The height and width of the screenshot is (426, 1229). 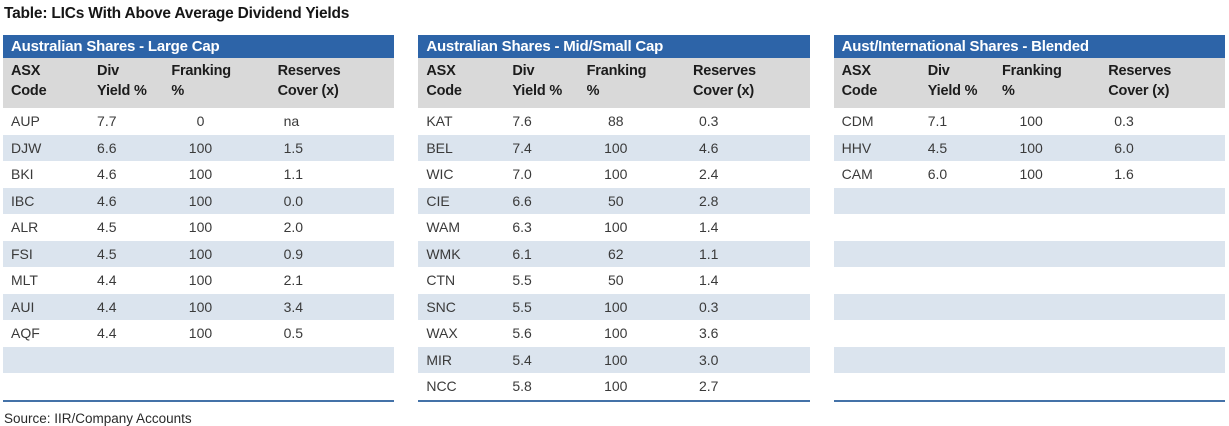 What do you see at coordinates (522, 121) in the screenshot?
I see `cell-div-yield: 7.6` at bounding box center [522, 121].